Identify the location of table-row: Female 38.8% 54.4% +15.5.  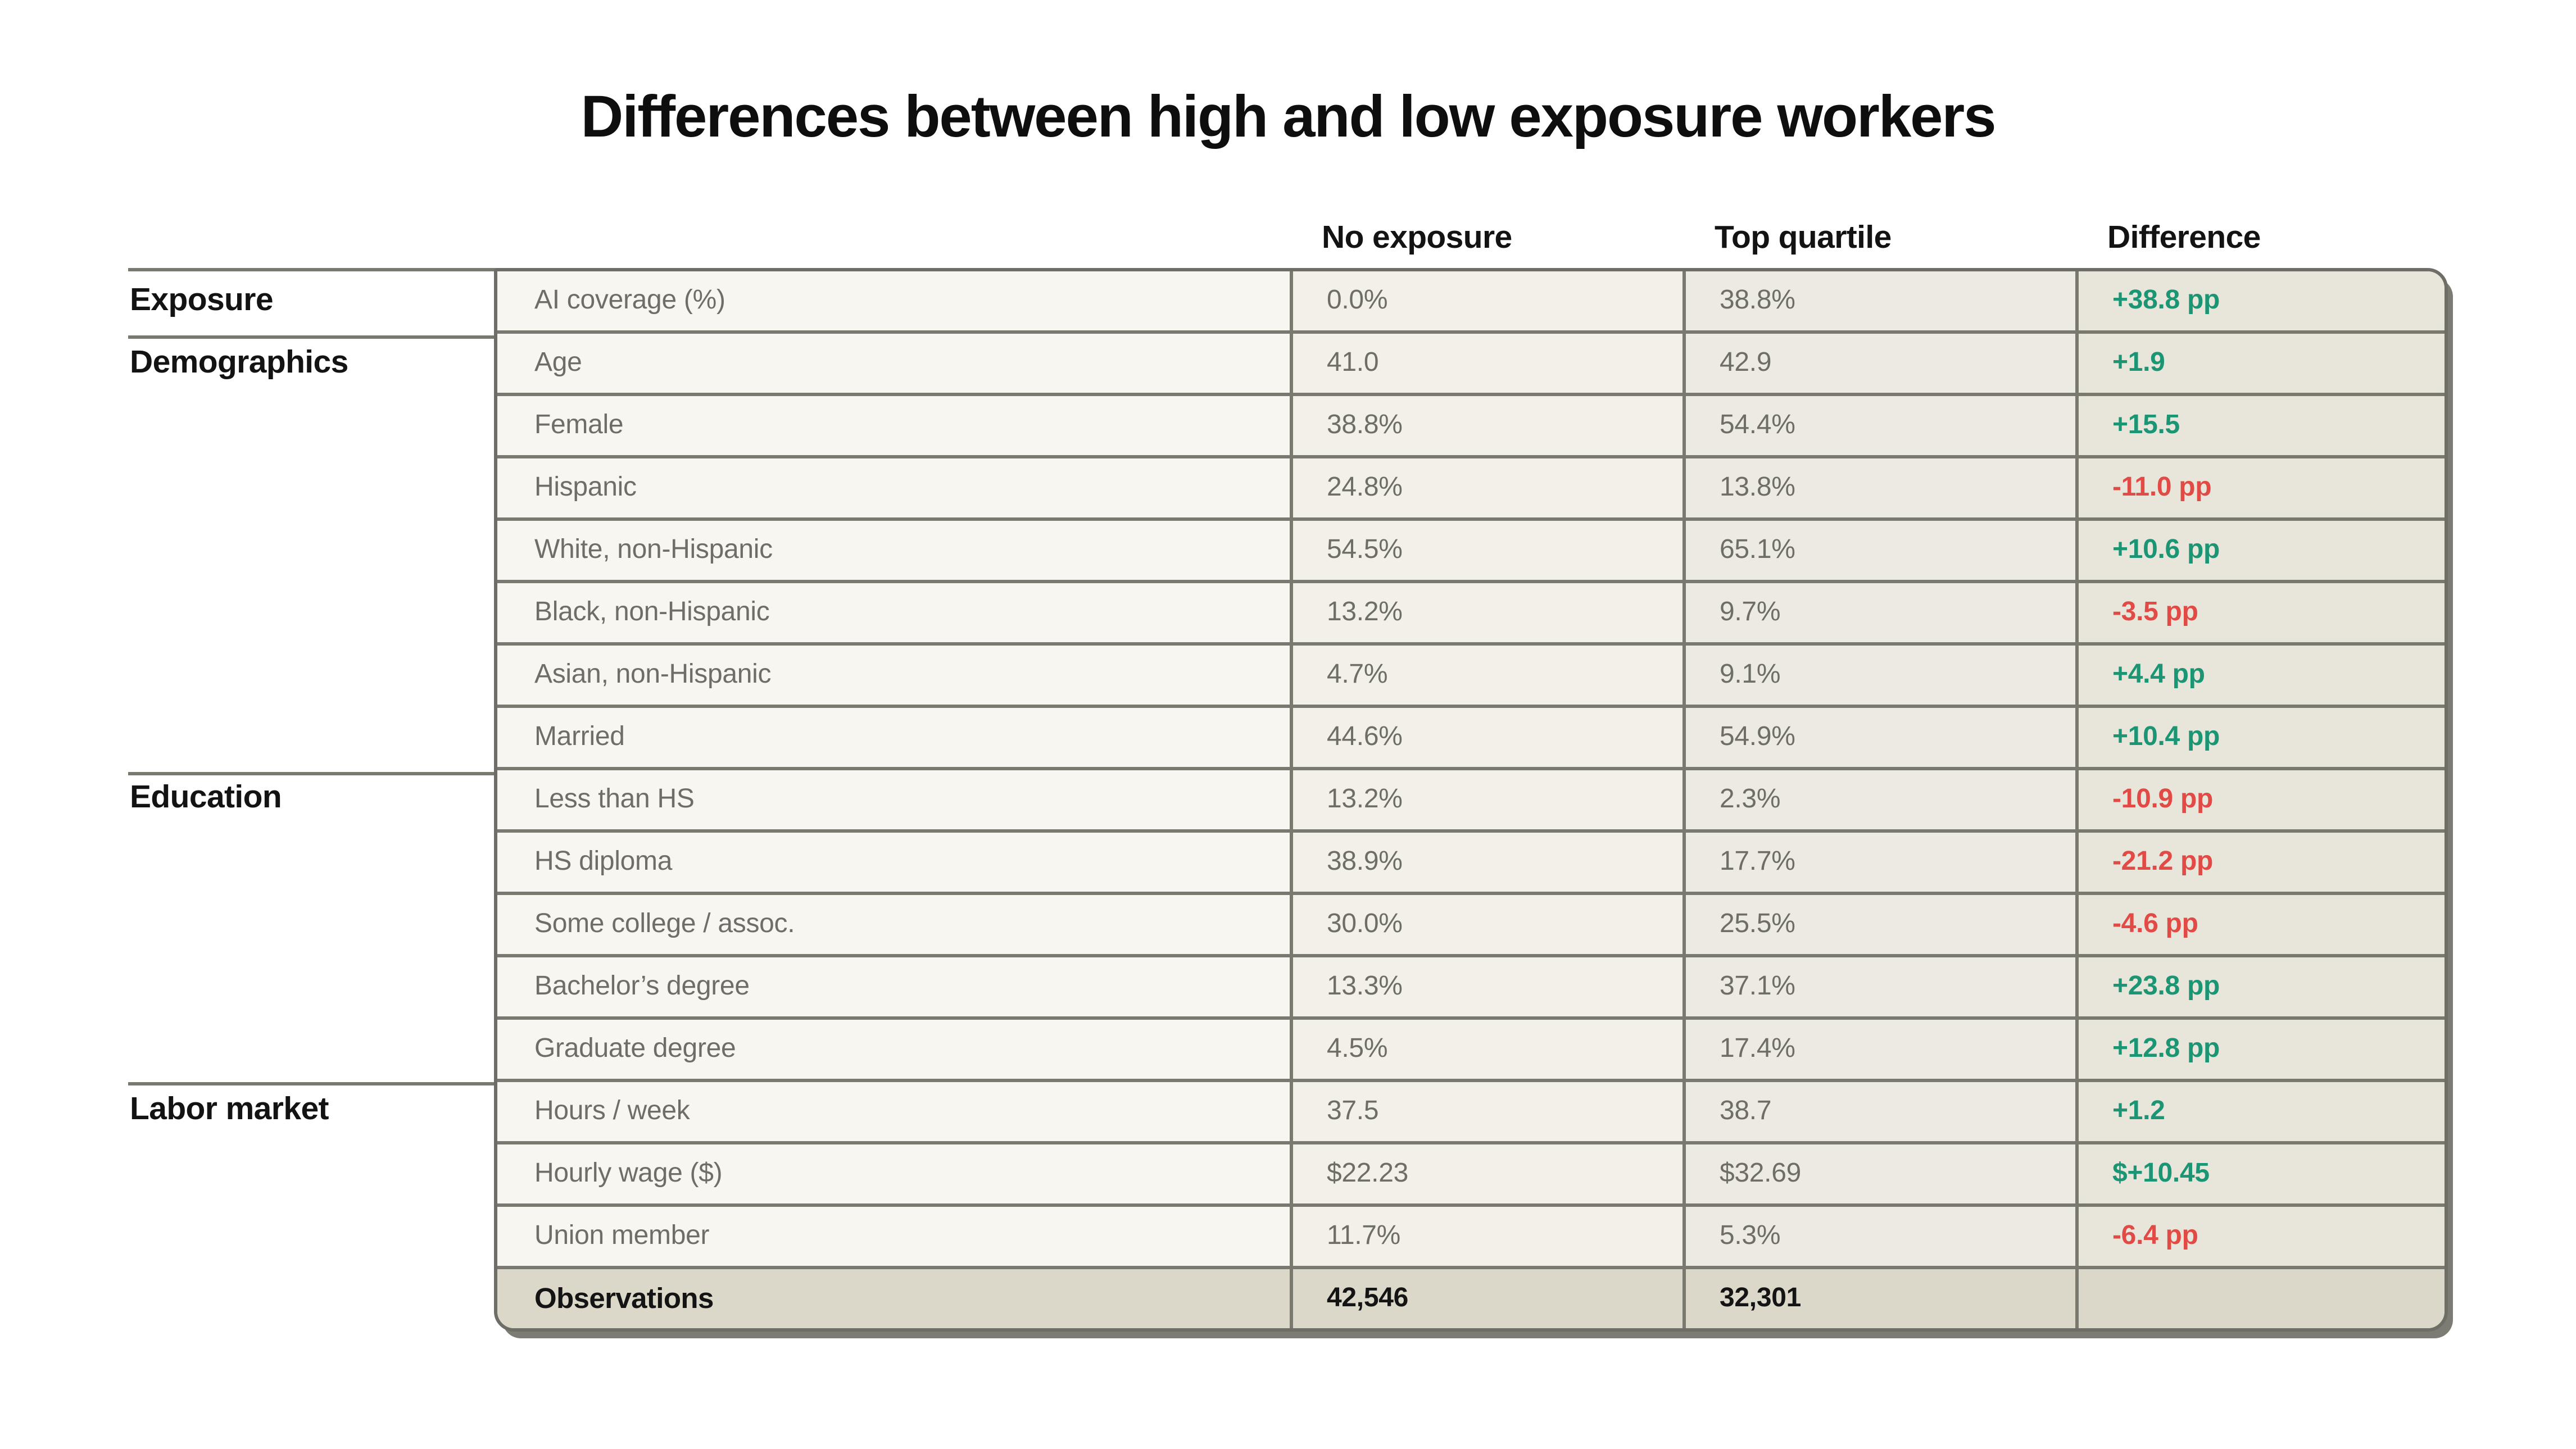
(1471, 424).